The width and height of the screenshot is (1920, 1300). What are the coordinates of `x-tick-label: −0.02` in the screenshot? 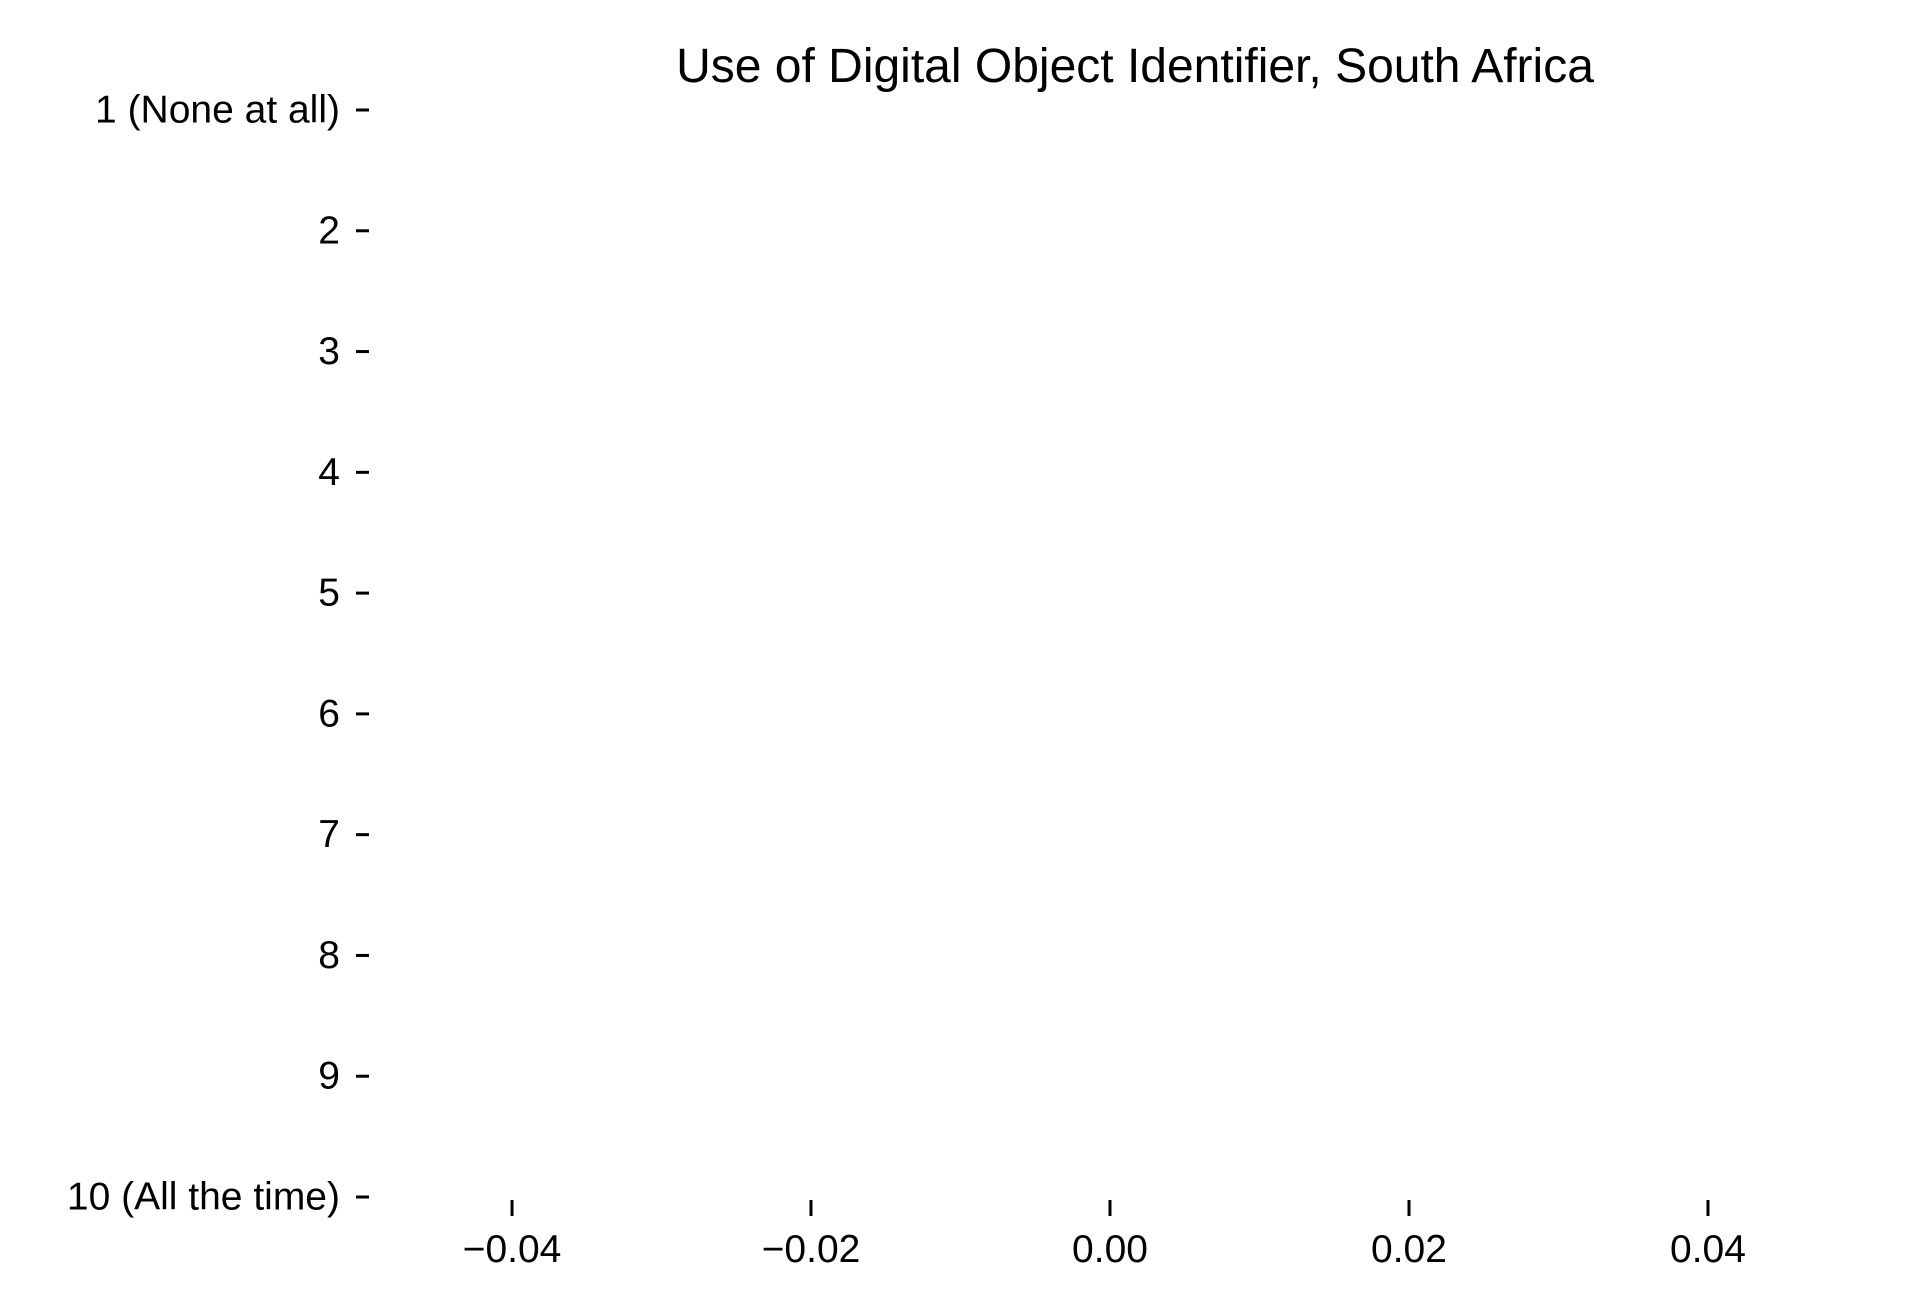 It's located at (811, 1249).